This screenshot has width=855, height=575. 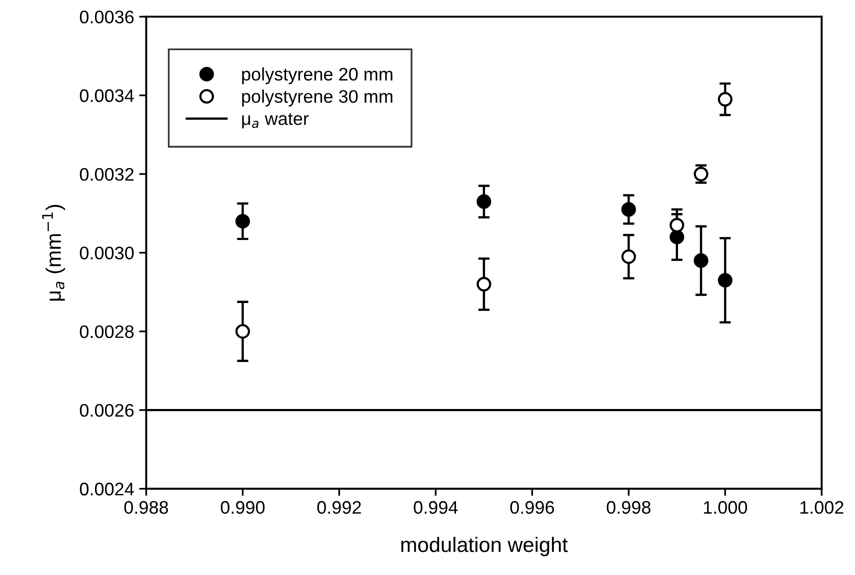 I want to click on y-tick-label: 0.0028, so click(x=107, y=331).